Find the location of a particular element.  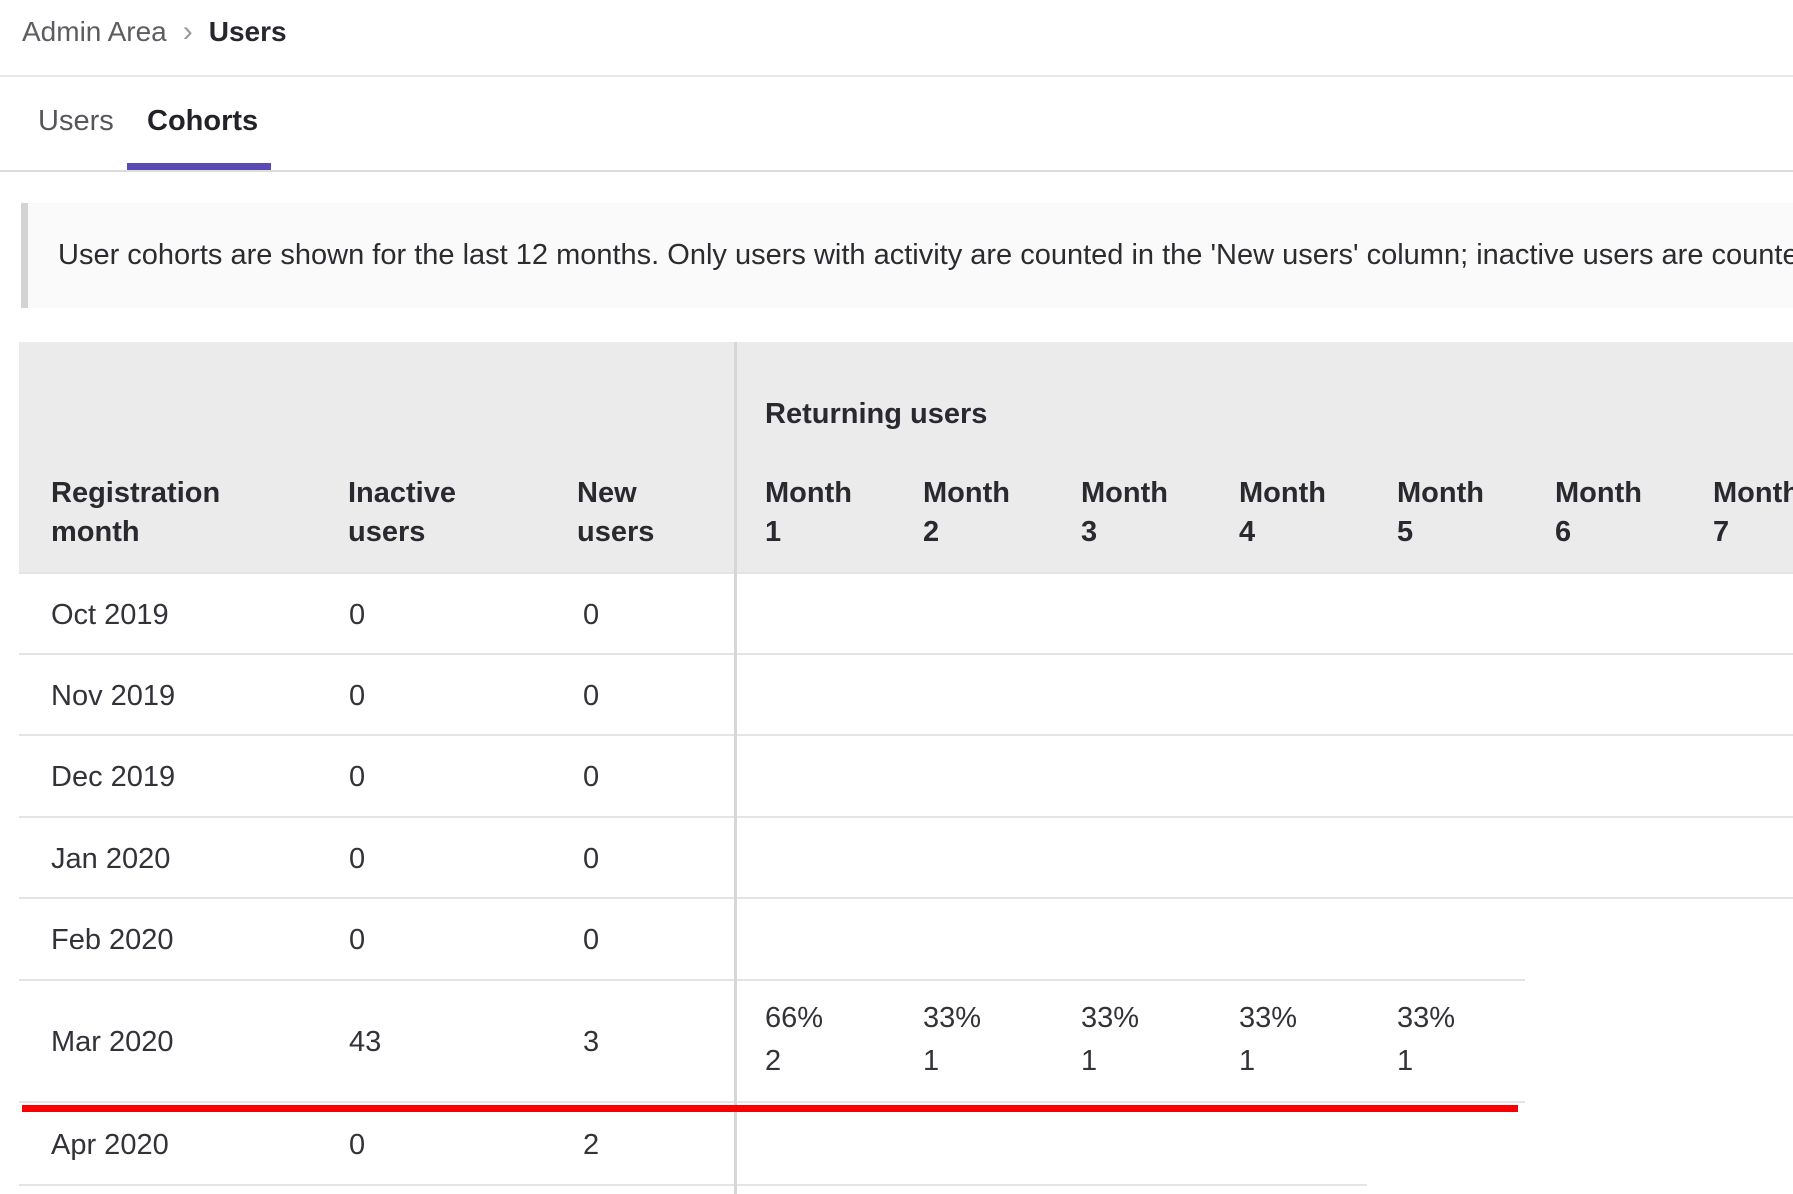

column-header-new-users: New users is located at coordinates (616, 512).